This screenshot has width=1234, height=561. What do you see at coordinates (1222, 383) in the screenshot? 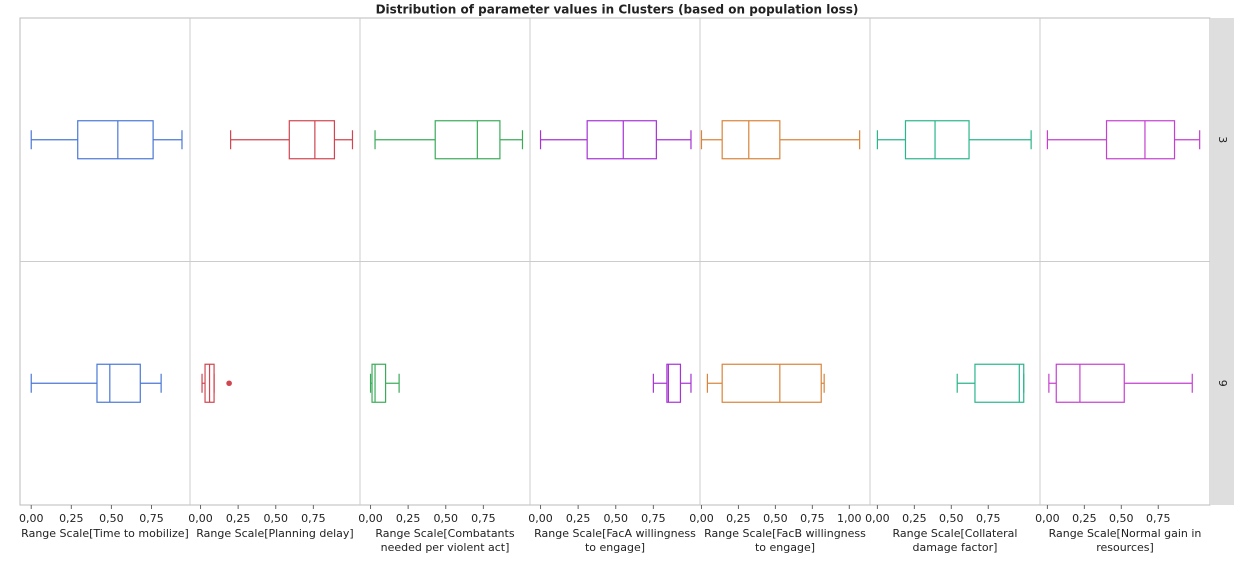
I see `row-label: 9` at bounding box center [1222, 383].